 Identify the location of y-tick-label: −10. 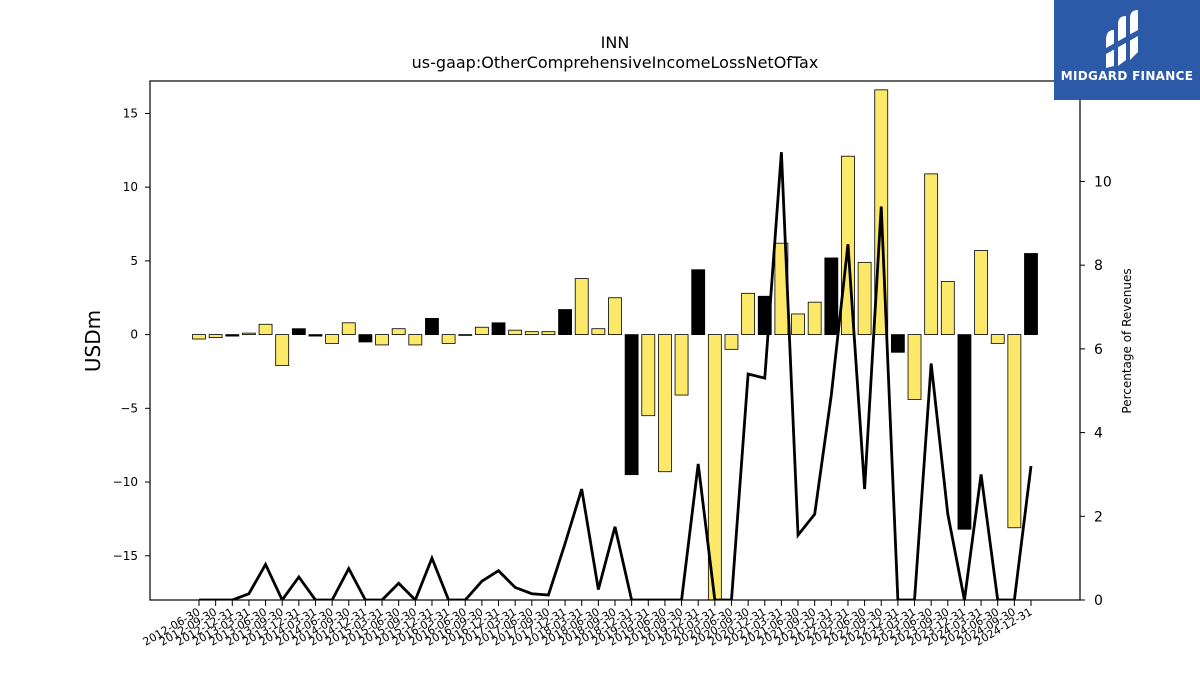
(125, 482).